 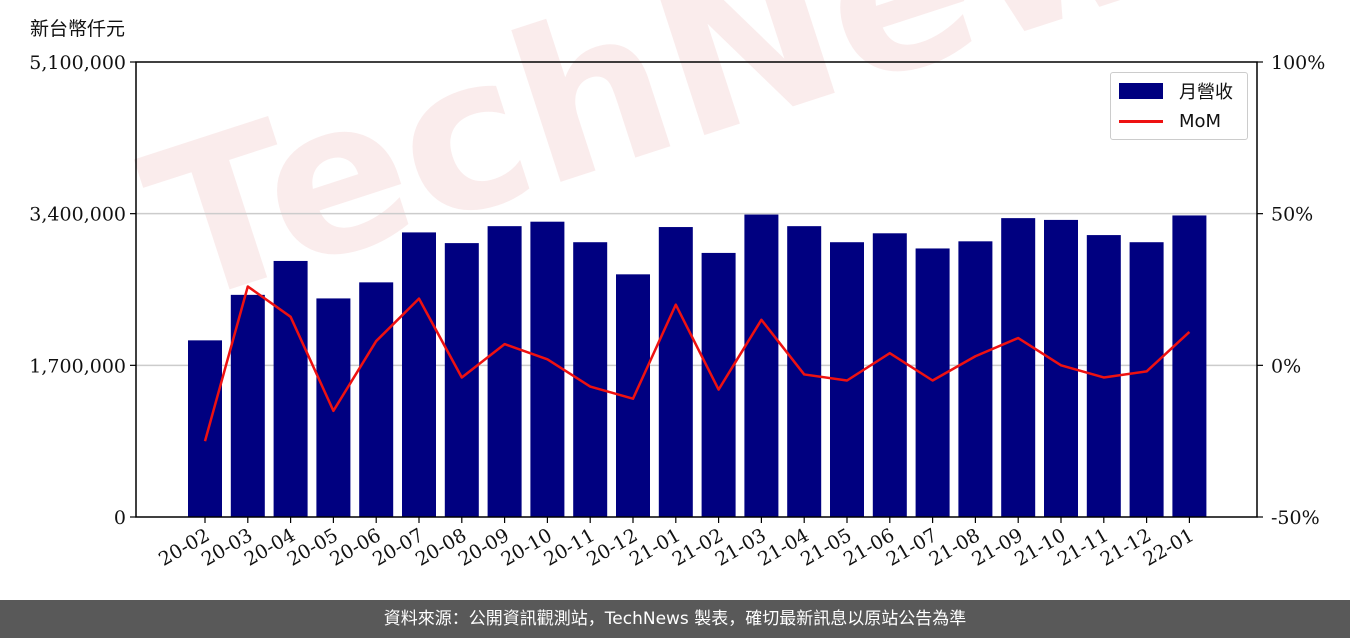 I want to click on right-tick-label: 50%, so click(x=1292, y=215).